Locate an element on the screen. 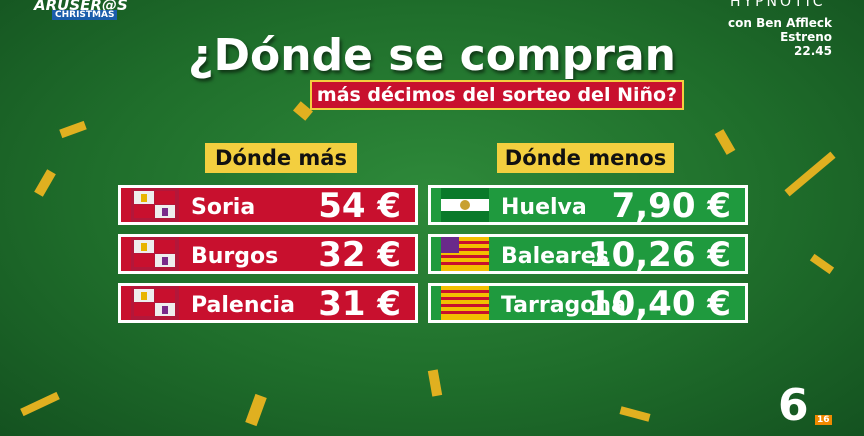 The image size is (864, 436). promo: con Ben Affleck Estreno 22.45 is located at coordinates (780, 37).